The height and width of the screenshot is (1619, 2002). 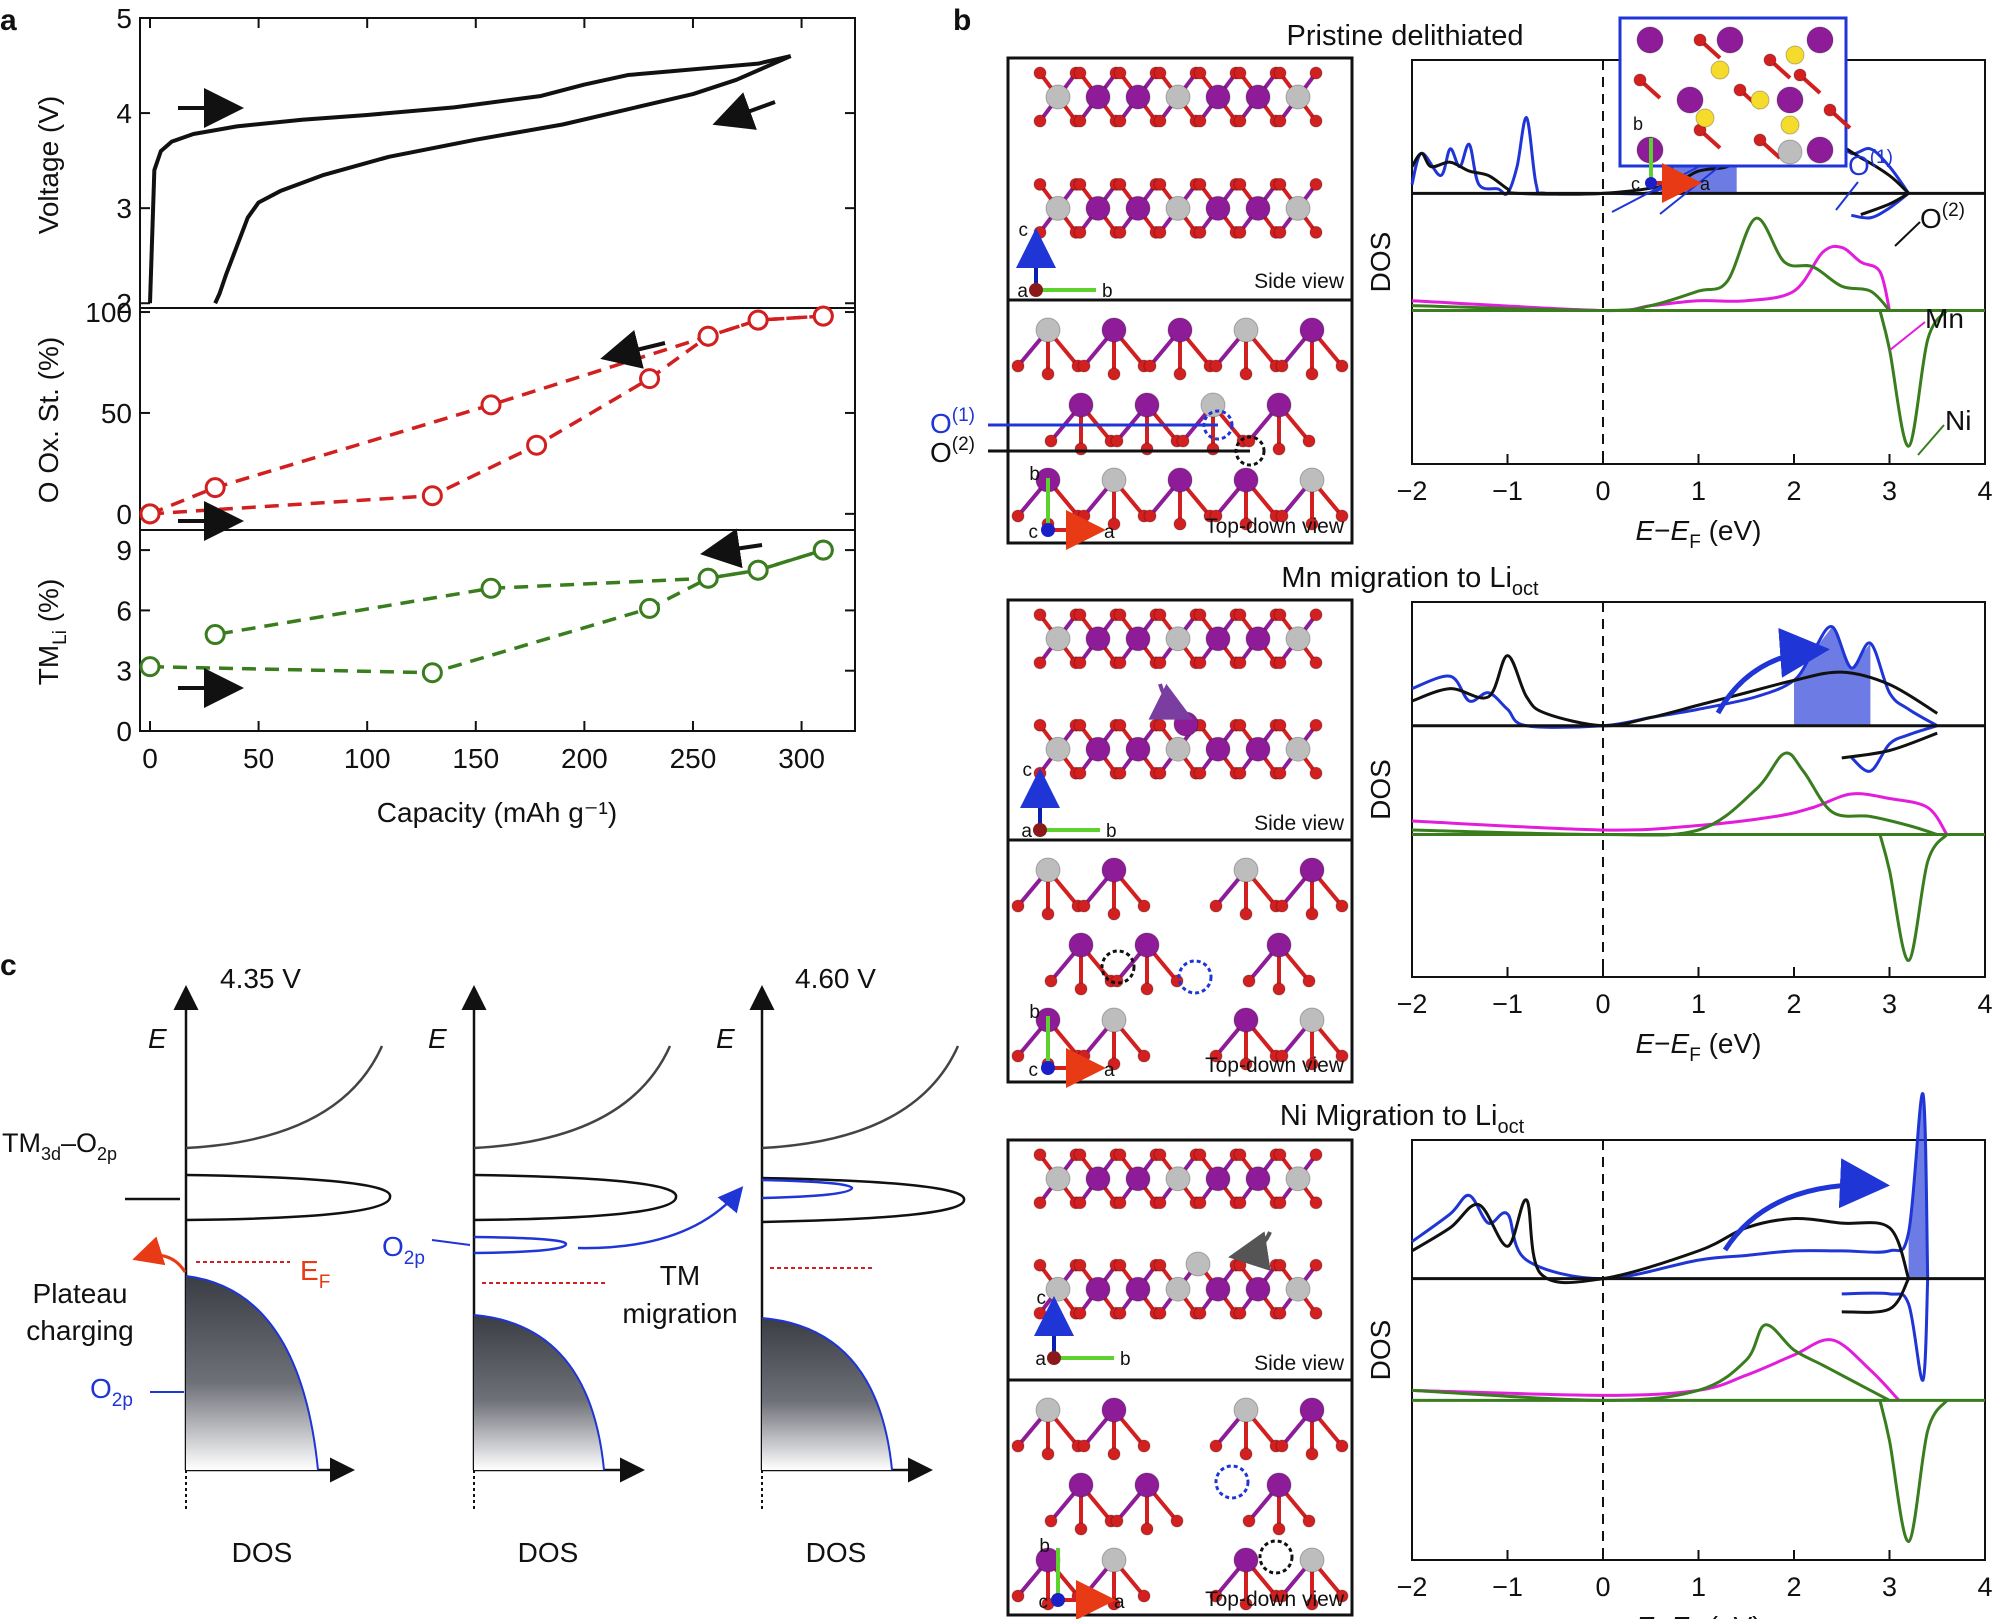 I want to click on o1-label: O(1), so click(x=952, y=422).